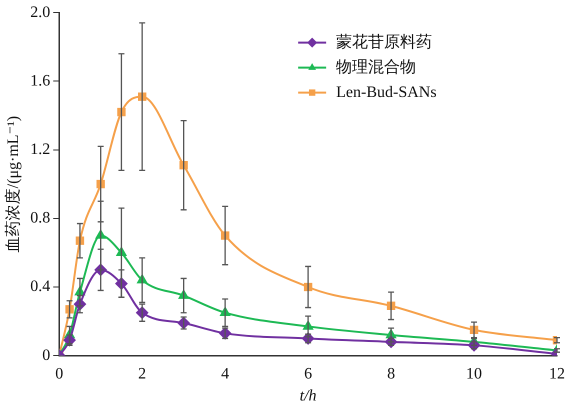 Image resolution: width=571 pixels, height=406 pixels. What do you see at coordinates (13, 184) in the screenshot?
I see `y-axis-title: 血药浓度/(μg·mL⁻¹)` at bounding box center [13, 184].